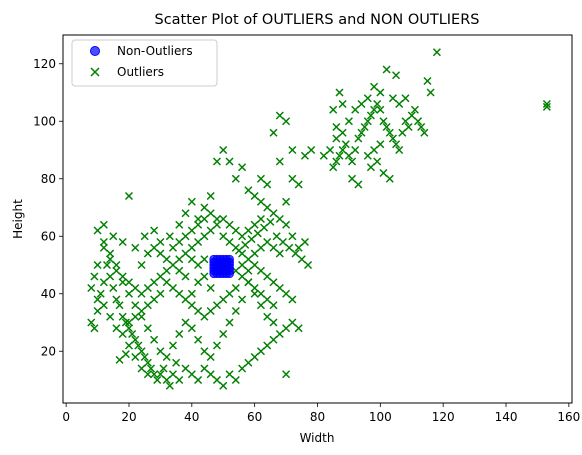 This screenshot has height=455, width=582. What do you see at coordinates (48, 351) in the screenshot?
I see `y-tick-label: 20` at bounding box center [48, 351].